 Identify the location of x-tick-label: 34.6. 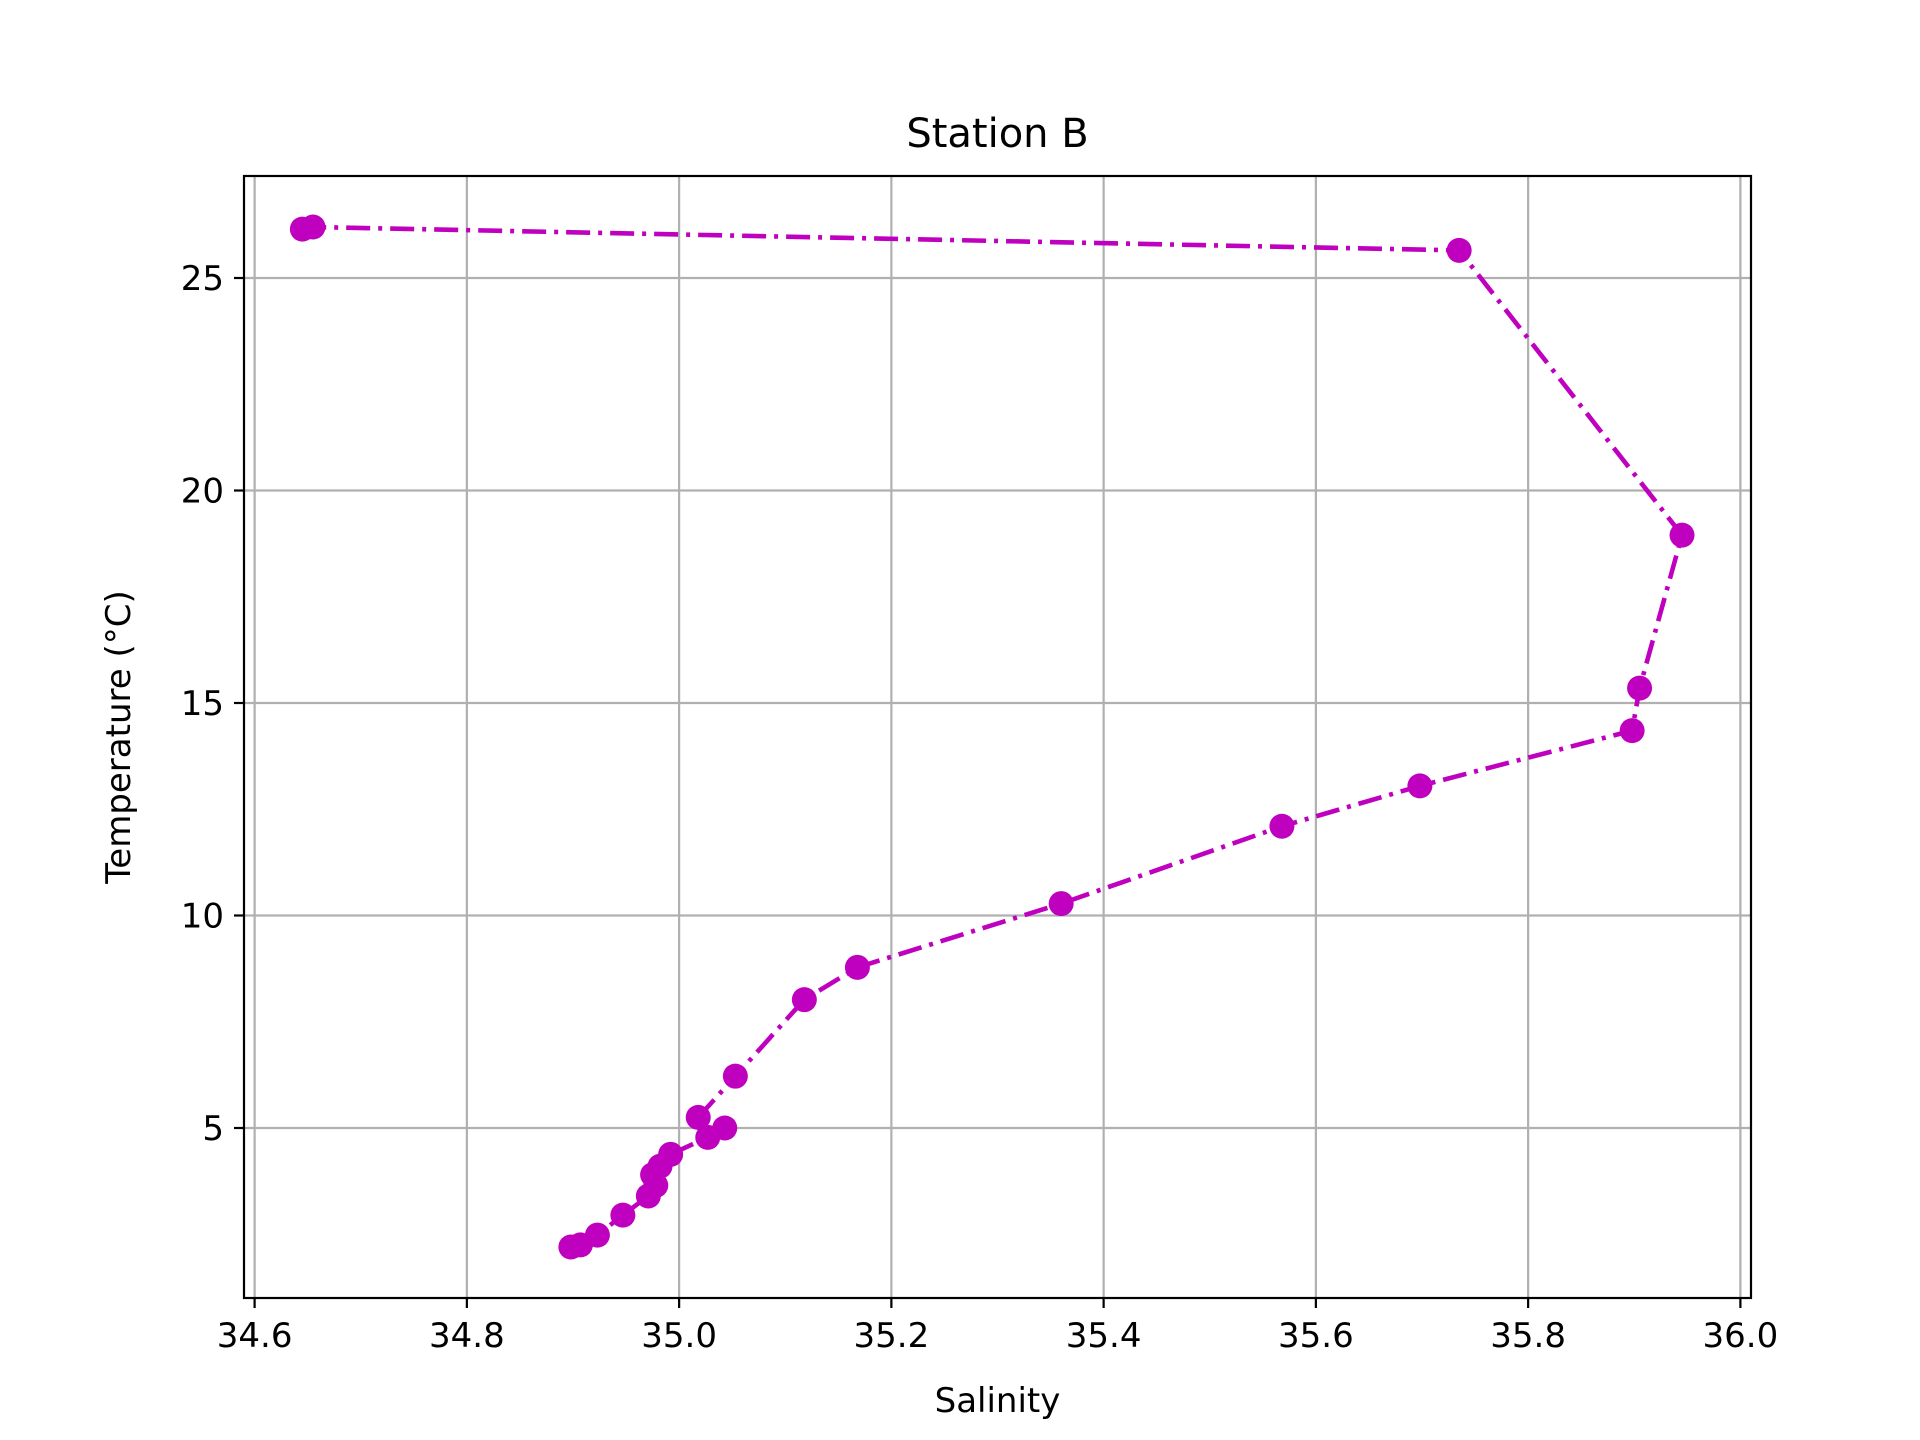
(255, 1336).